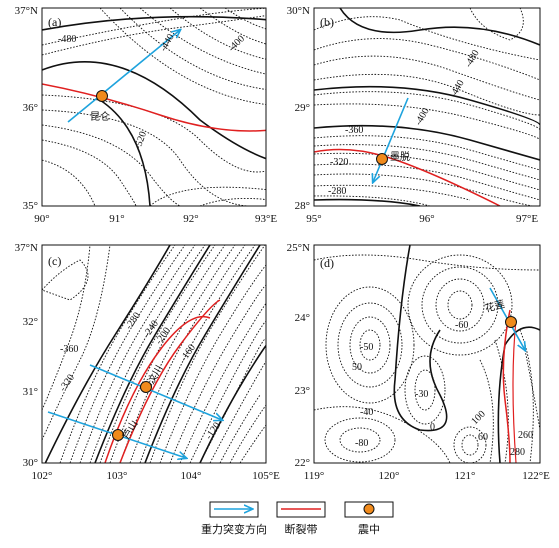  What do you see at coordinates (366, 347) in the screenshot?
I see `panel-d-contour-label: -50` at bounding box center [366, 347].